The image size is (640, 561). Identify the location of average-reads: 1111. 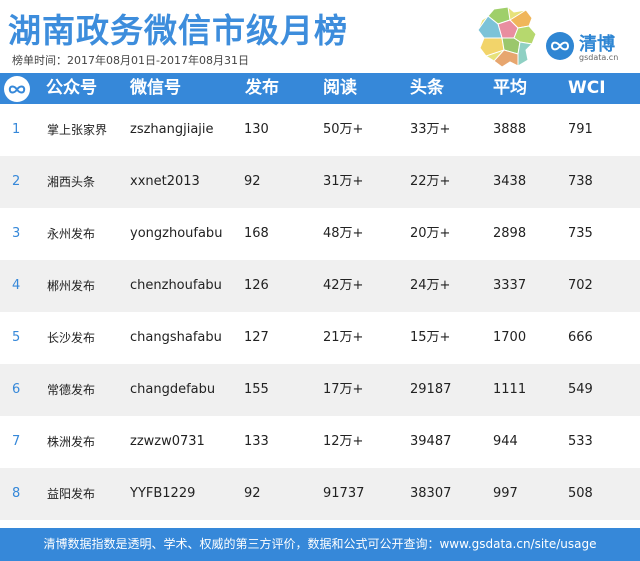
(510, 389).